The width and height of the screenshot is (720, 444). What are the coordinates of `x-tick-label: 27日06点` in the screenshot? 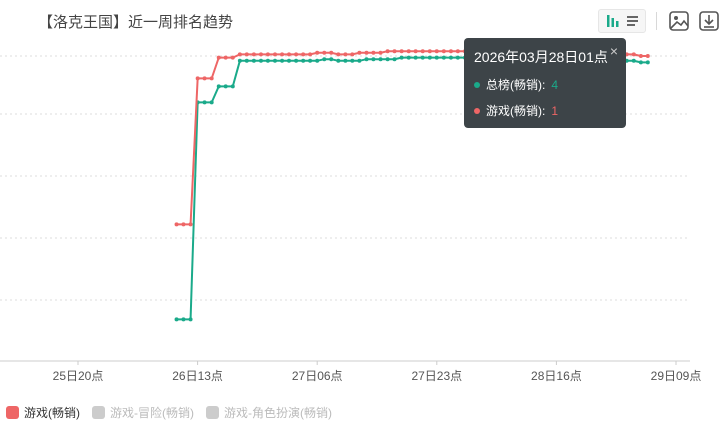 It's located at (317, 376).